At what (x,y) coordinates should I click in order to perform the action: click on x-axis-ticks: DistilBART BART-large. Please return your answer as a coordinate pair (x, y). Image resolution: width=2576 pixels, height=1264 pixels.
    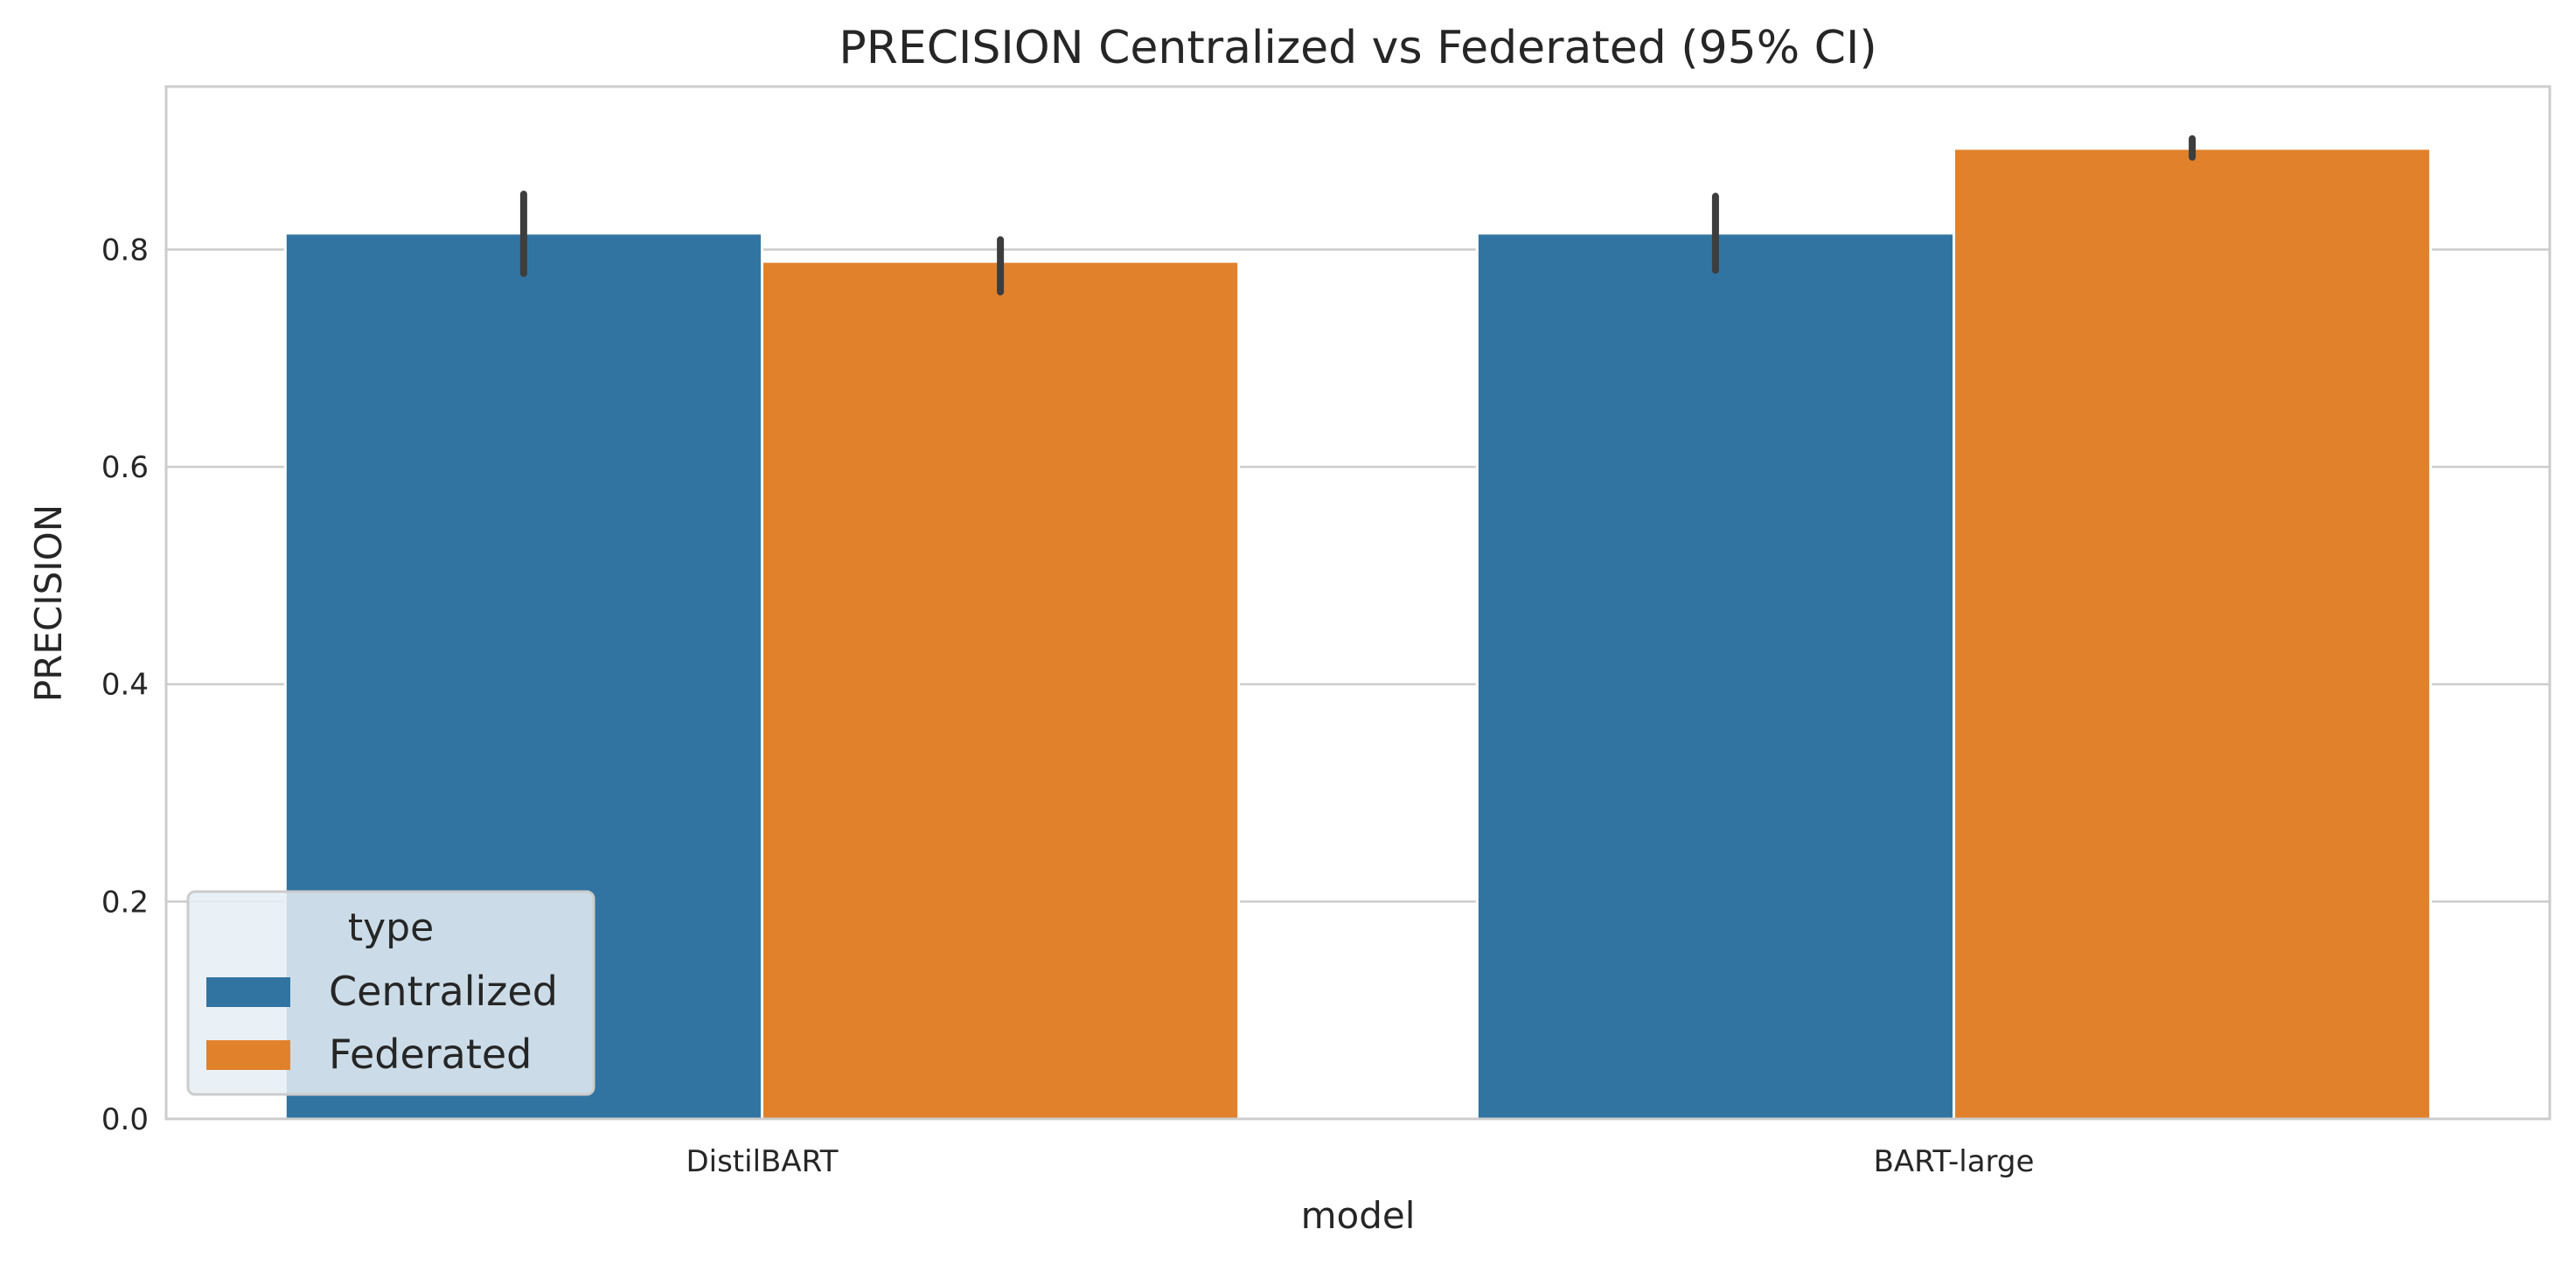
    Looking at the image, I should click on (1360, 1162).